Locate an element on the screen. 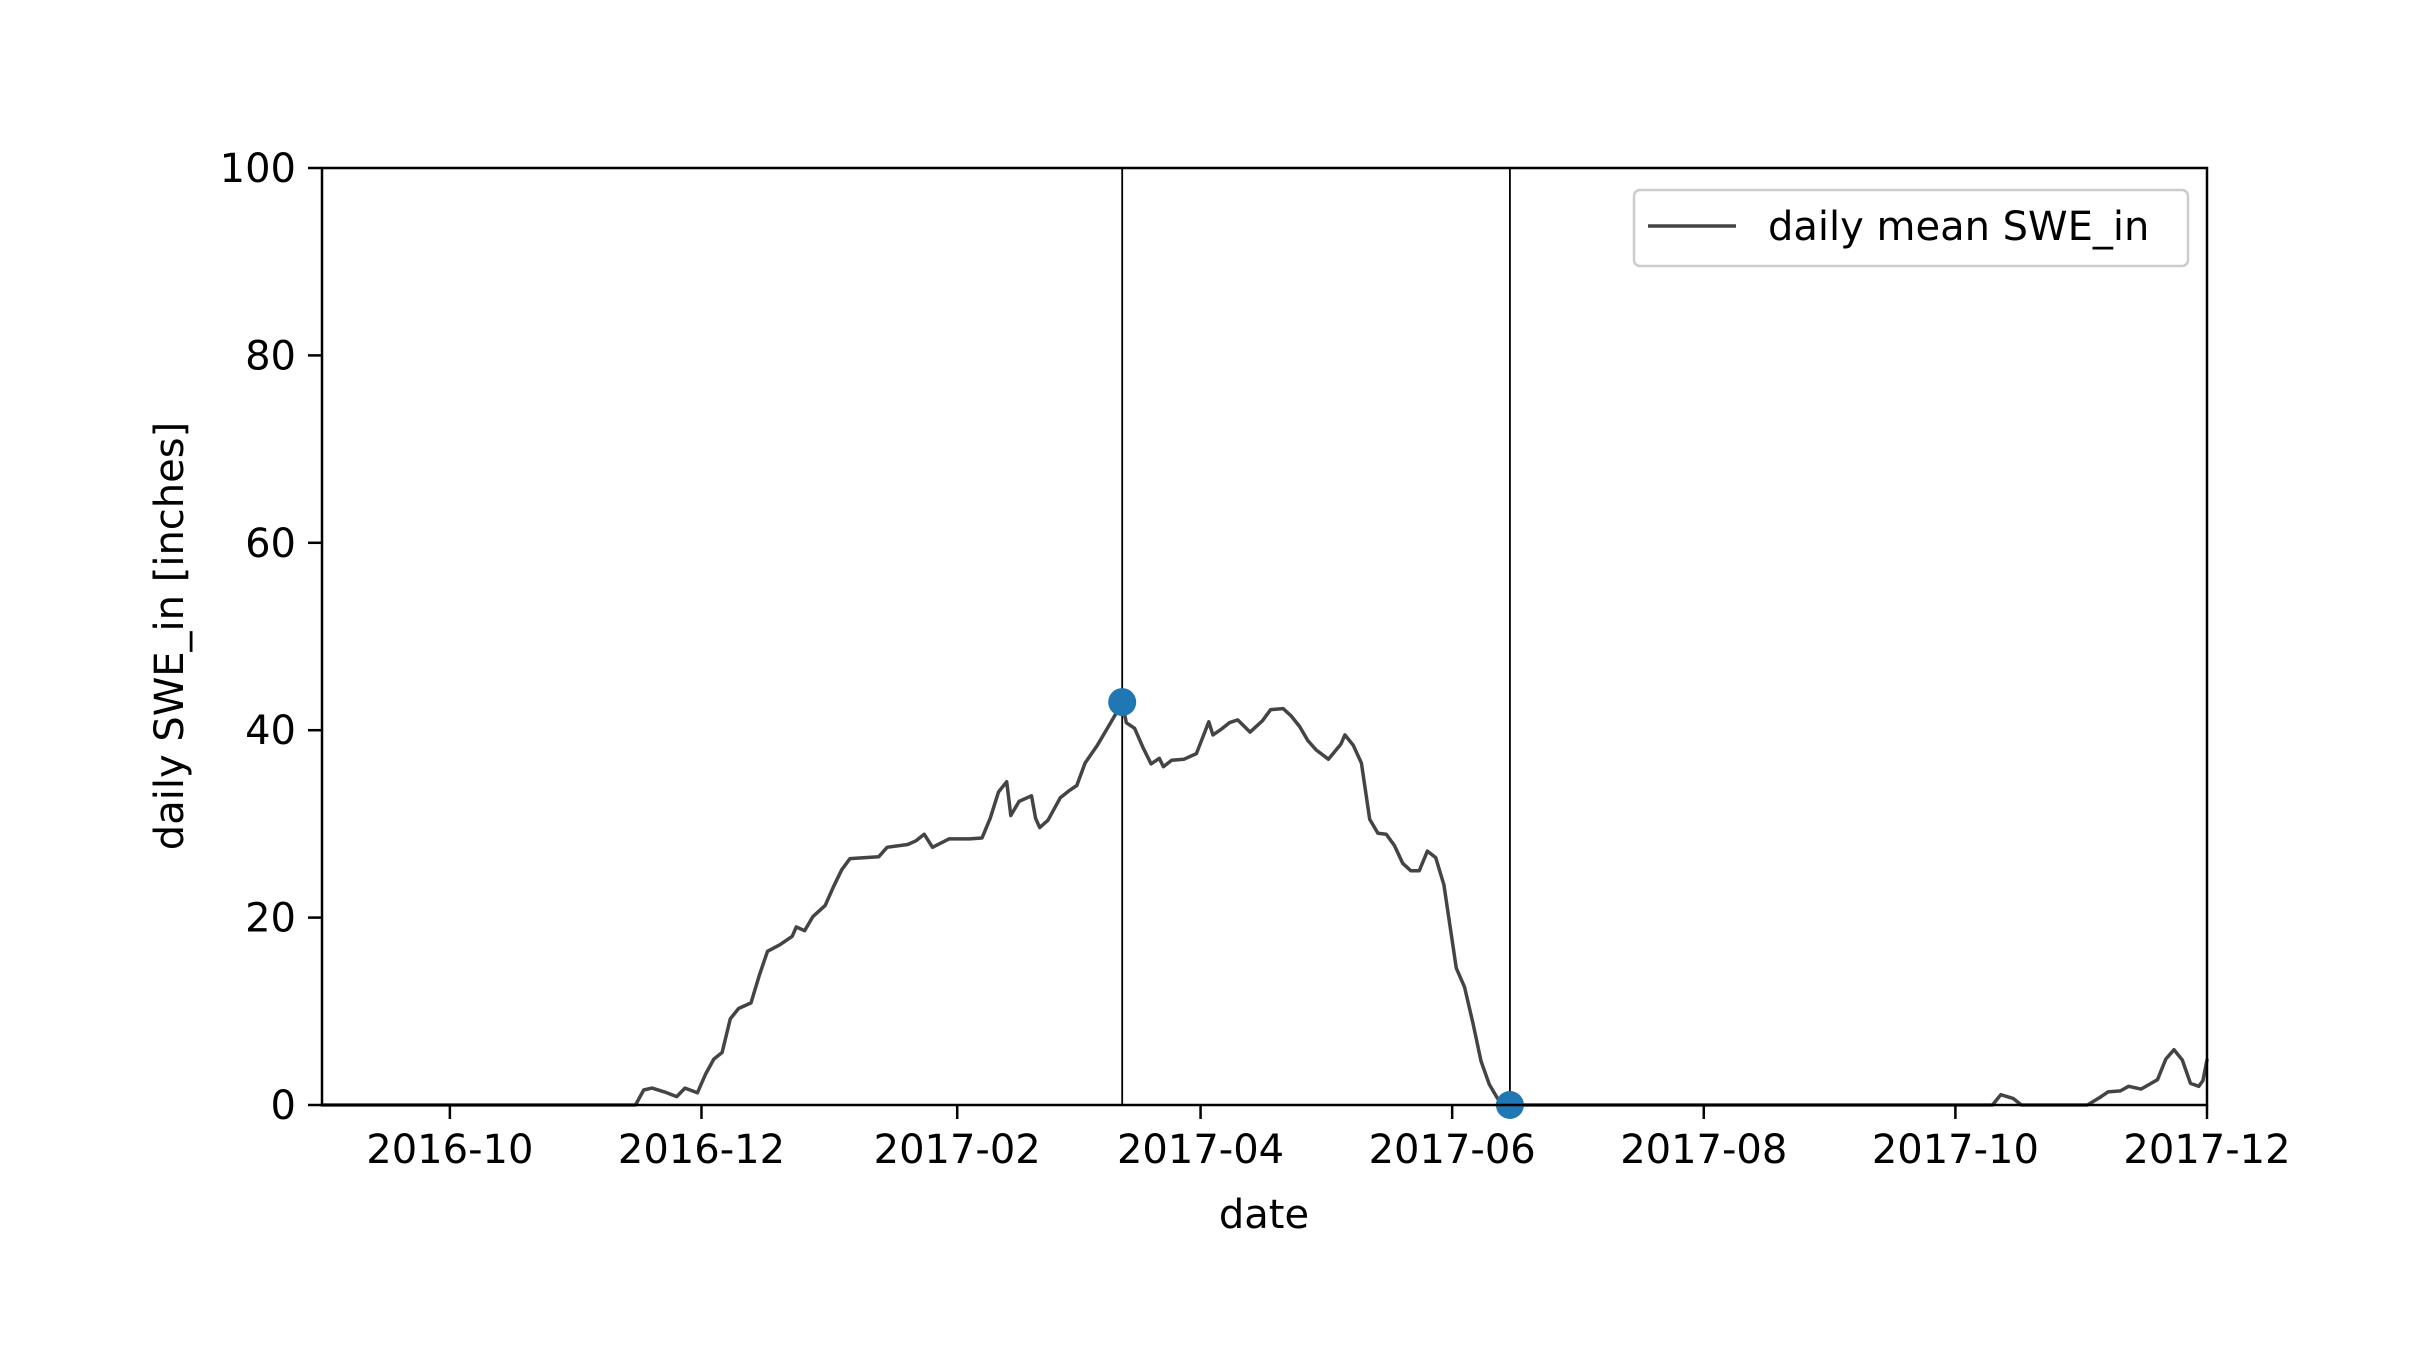 Image resolution: width=2415 pixels, height=1370 pixels. legend-box is located at coordinates (1911, 228).